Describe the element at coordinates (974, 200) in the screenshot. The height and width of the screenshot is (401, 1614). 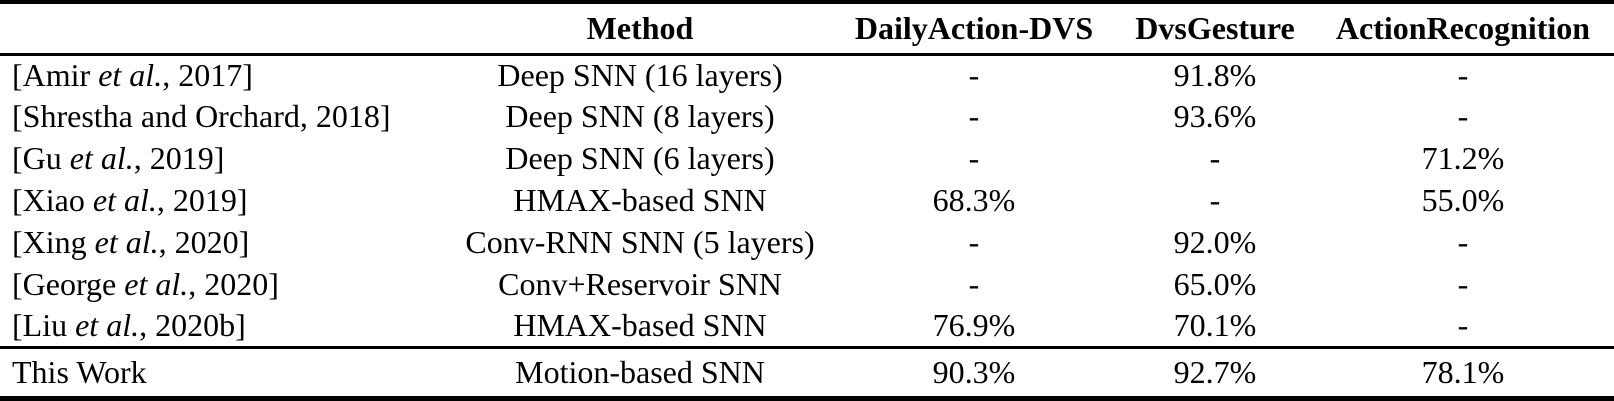
I see `dailyaction-dvs-cell: 68.3%` at that location.